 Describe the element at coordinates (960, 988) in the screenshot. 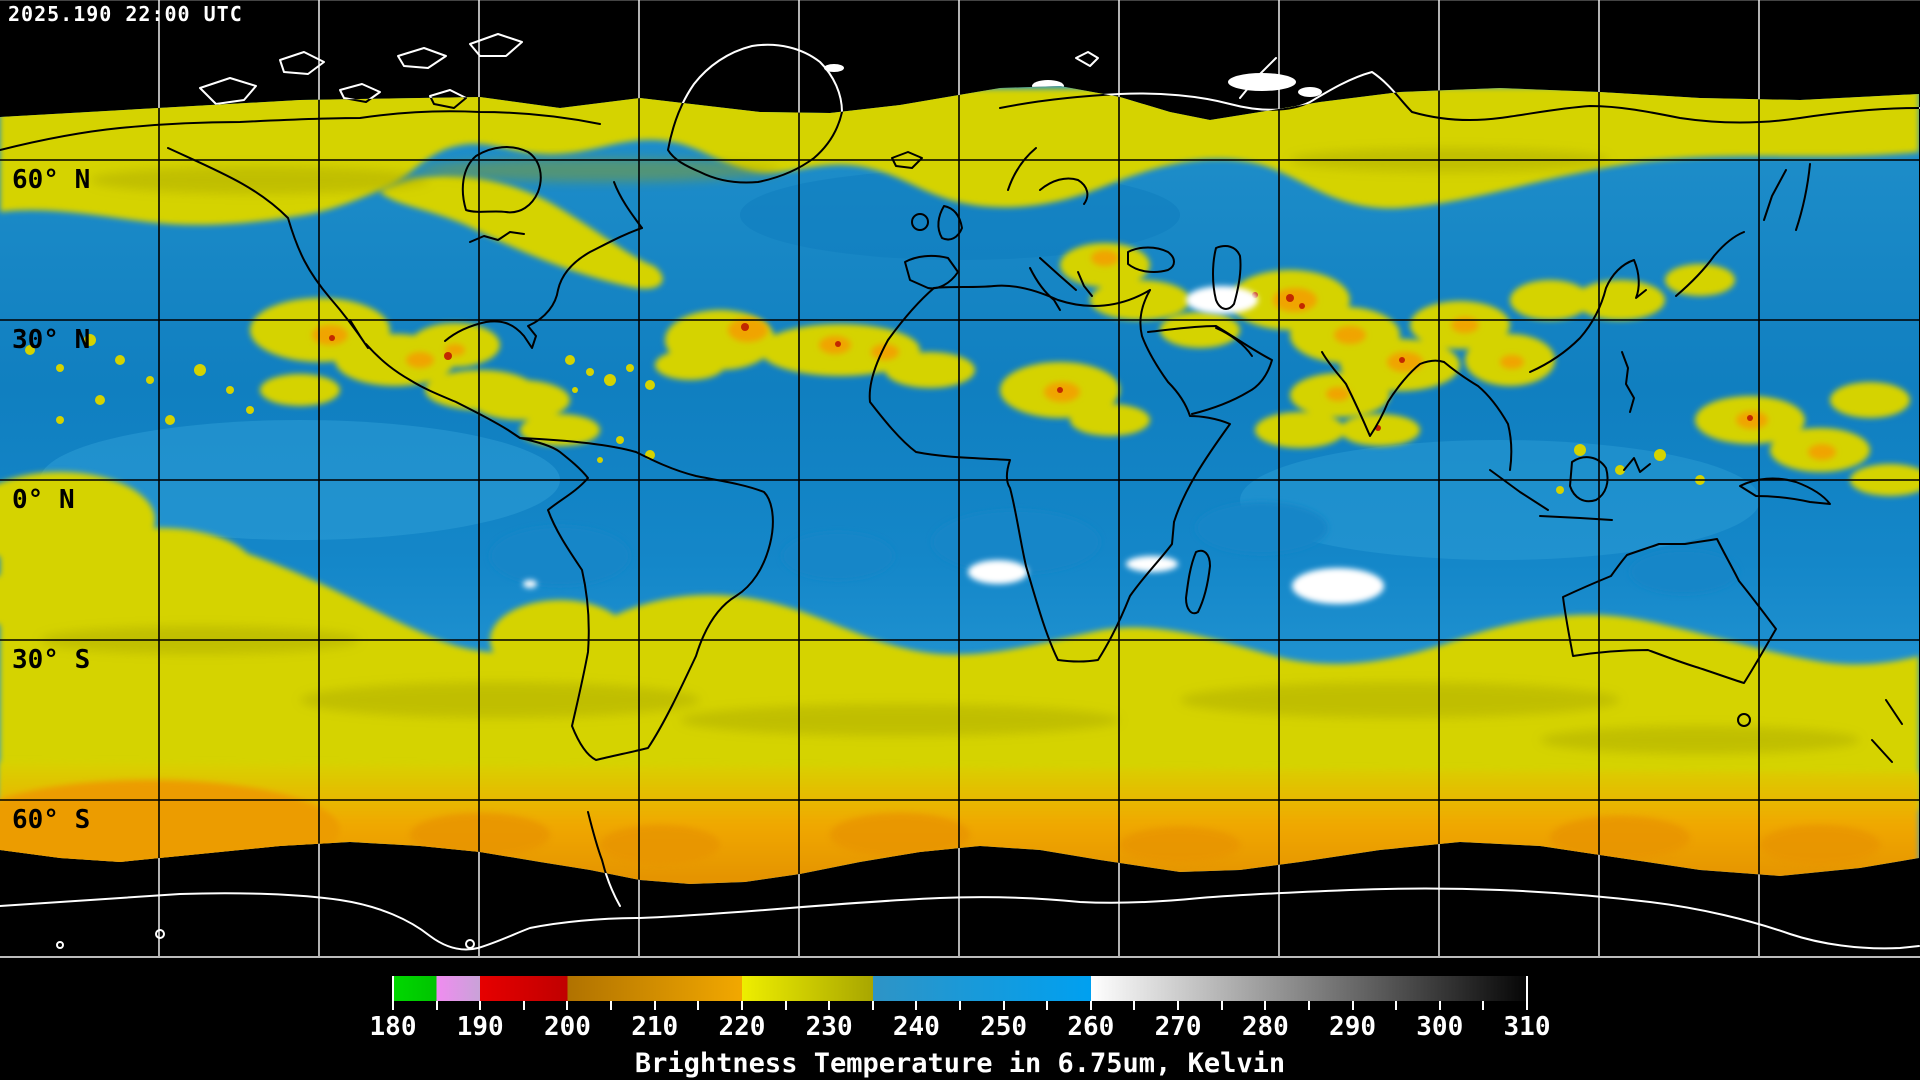

I see `colorbar` at that location.